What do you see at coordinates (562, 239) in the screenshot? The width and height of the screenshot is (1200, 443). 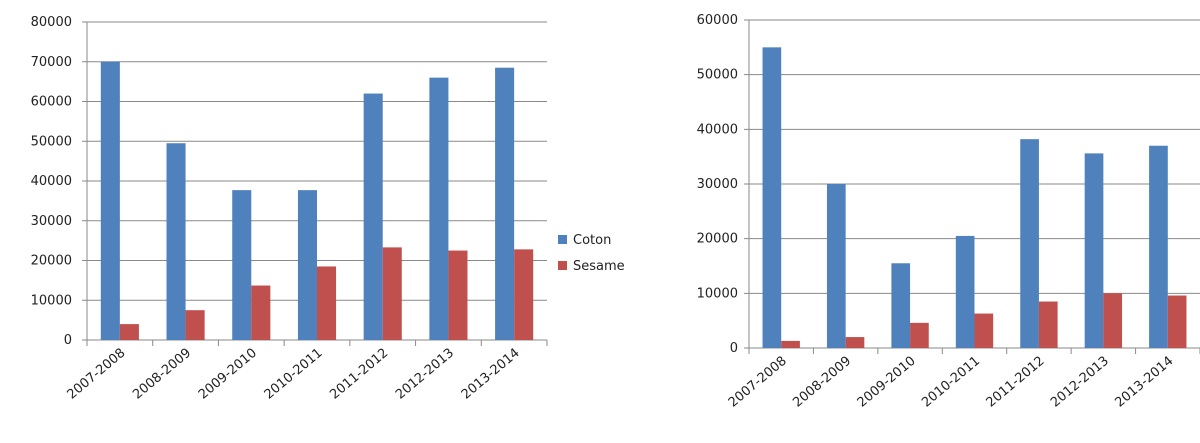 I see `legend-swatch-coton` at bounding box center [562, 239].